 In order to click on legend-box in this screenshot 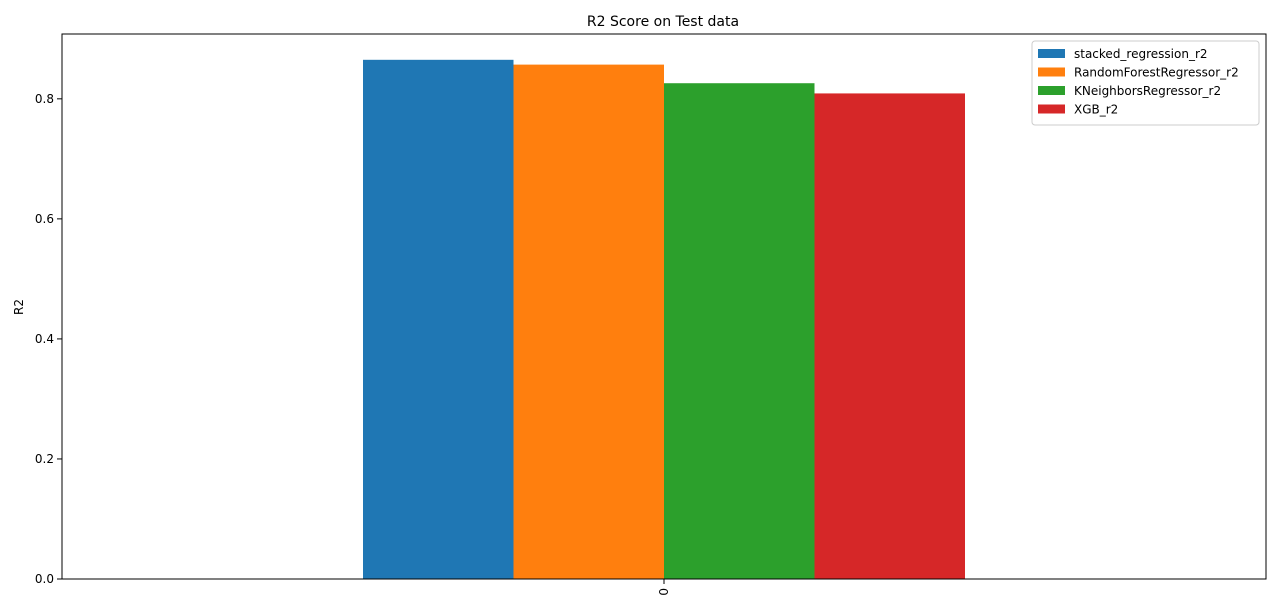, I will do `click(1145, 83)`.